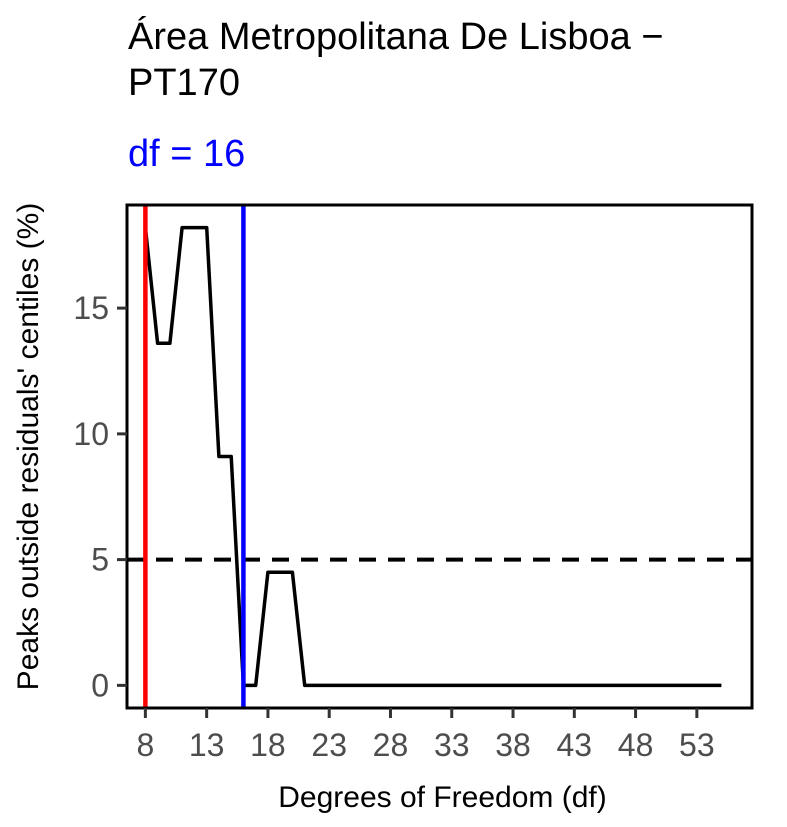 Image resolution: width=787 pixels, height=827 pixels. I want to click on chart-subtitle: df = 16, so click(187, 154).